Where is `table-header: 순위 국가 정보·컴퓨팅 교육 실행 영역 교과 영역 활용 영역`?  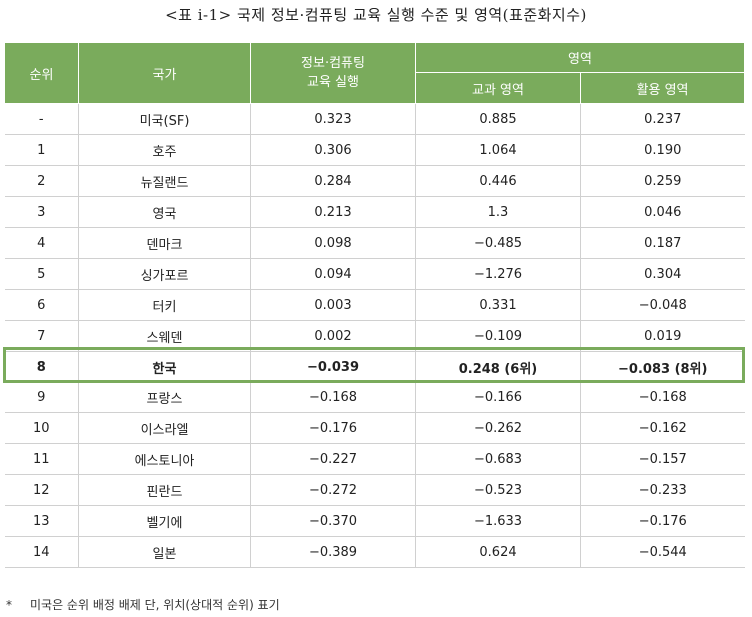
table-header: 순위 국가 정보·컴퓨팅 교육 실행 영역 교과 영역 활용 영역 is located at coordinates (375, 73).